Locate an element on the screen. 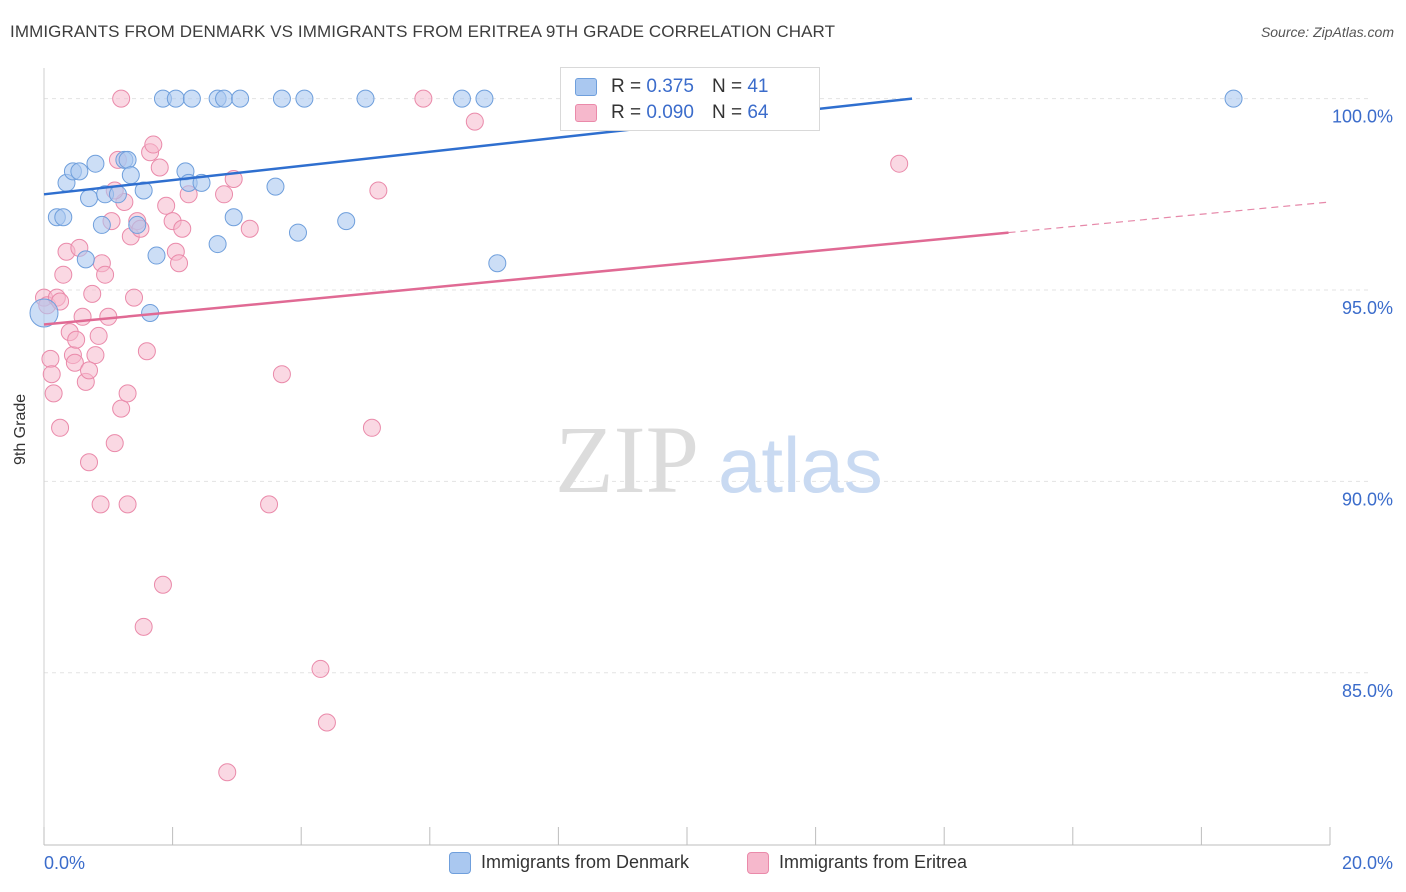  x-tick-label-end: 20.0% is located at coordinates (1367, 863).